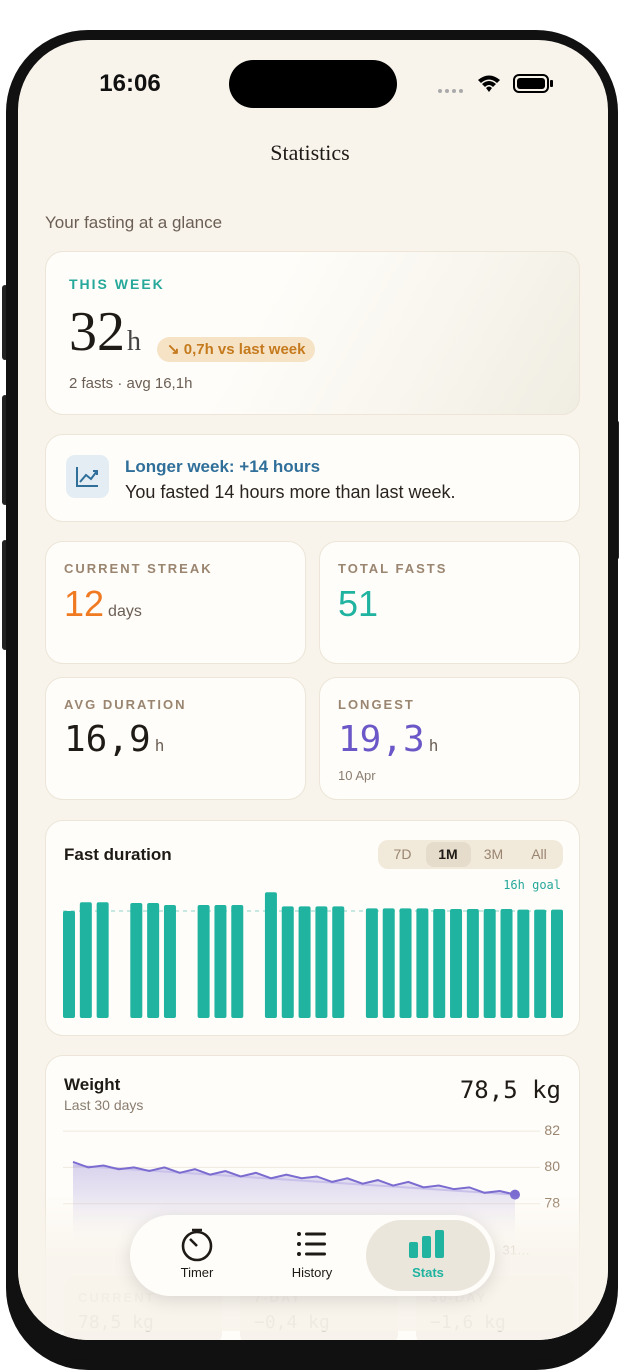  I want to click on tab-label: Stats, so click(428, 1272).